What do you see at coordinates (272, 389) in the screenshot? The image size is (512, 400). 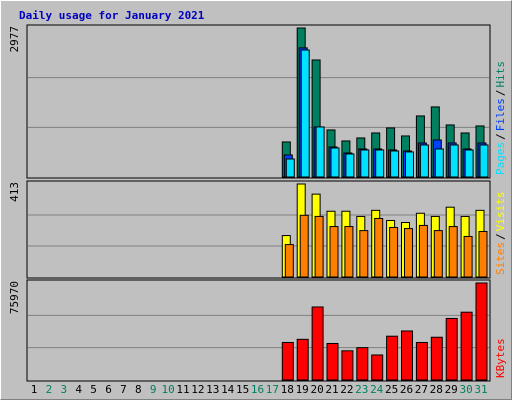 I see `x-tick-label: 17` at bounding box center [272, 389].